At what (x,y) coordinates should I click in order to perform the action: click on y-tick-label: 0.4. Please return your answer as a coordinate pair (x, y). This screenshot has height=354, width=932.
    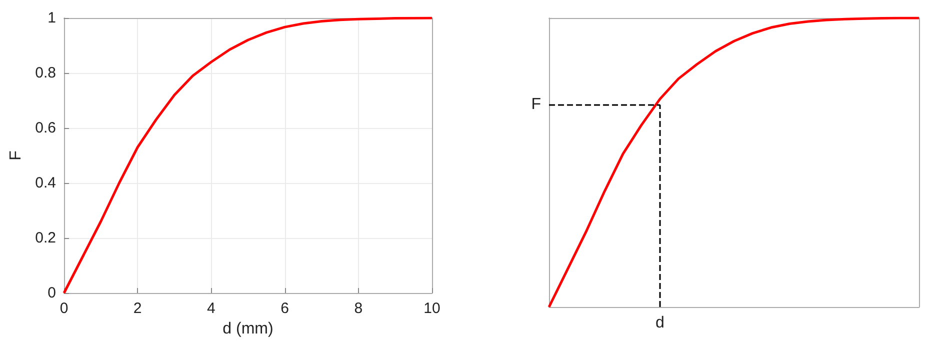
    Looking at the image, I should click on (45, 183).